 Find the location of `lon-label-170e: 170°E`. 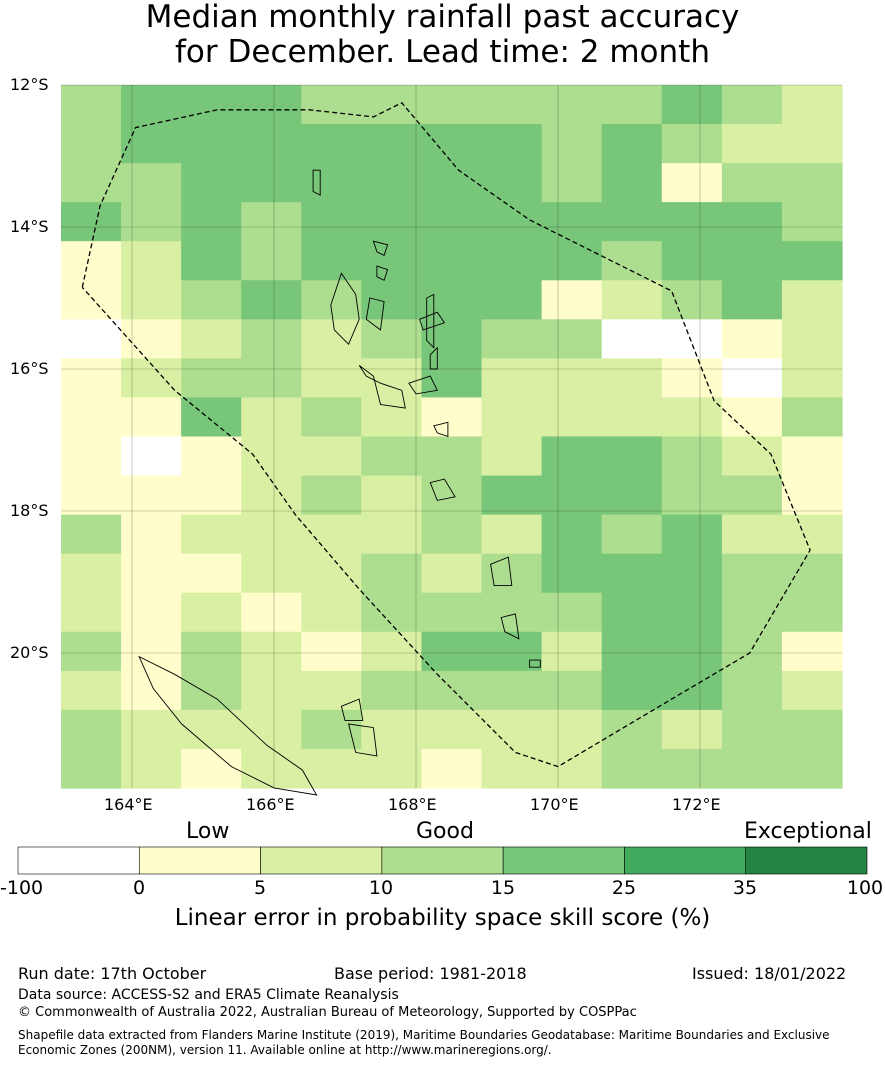

lon-label-170e: 170°E is located at coordinates (554, 804).